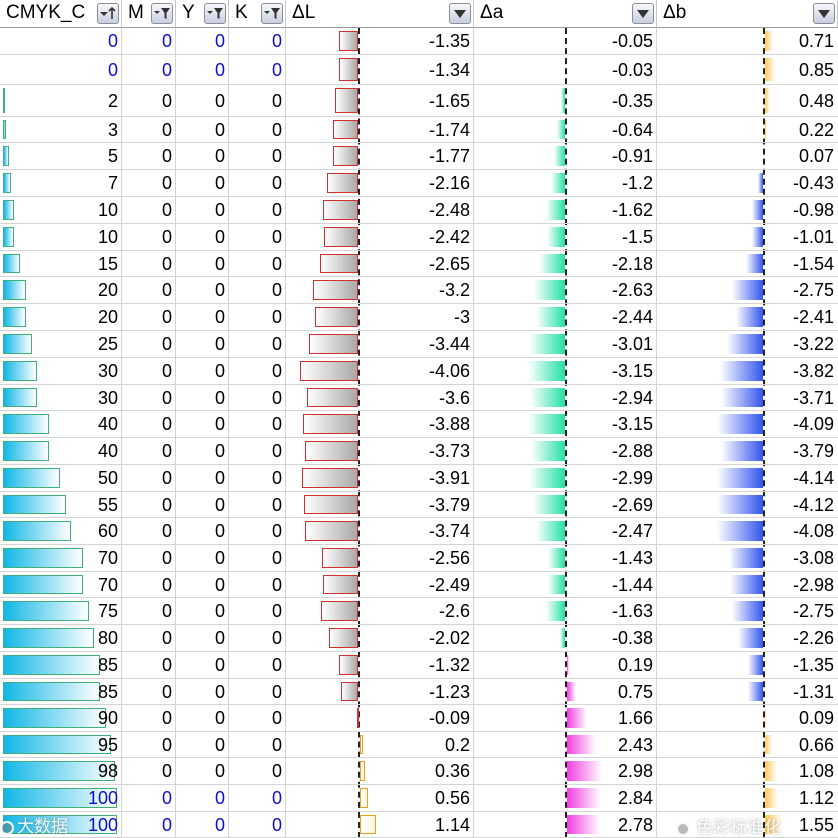  Describe the element at coordinates (449, 638) in the screenshot. I see `cell-dl: -2.02` at that location.